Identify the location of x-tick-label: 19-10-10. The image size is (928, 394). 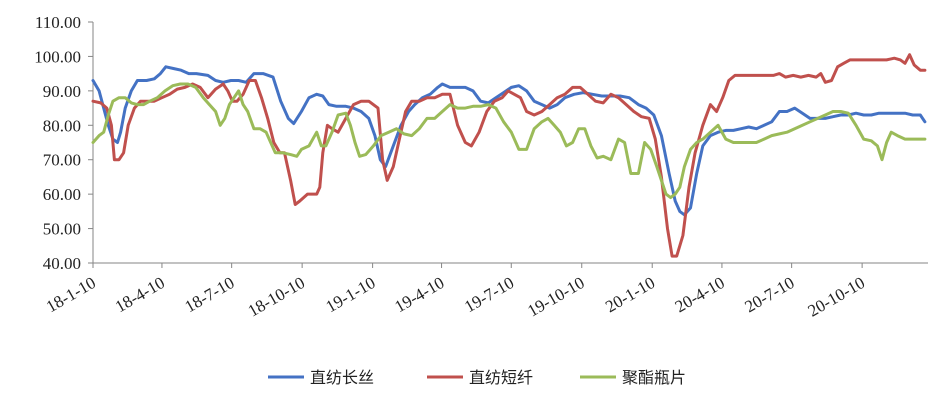
(555, 297).